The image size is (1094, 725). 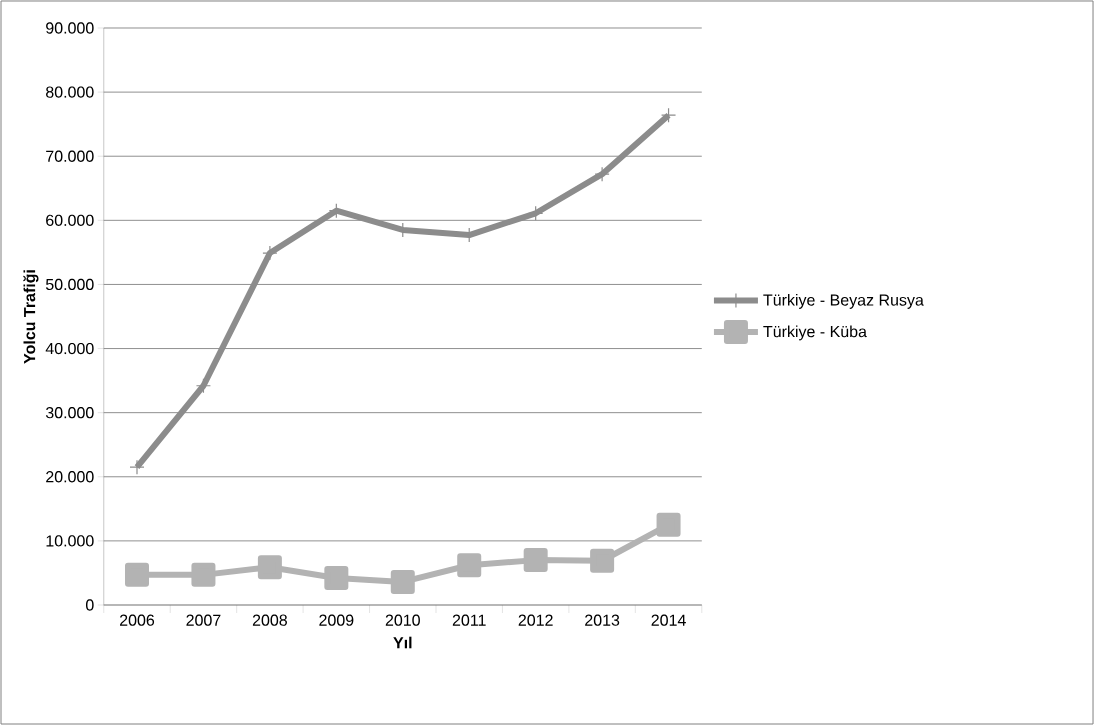 I want to click on x-tick-label: 2014, so click(x=668, y=620).